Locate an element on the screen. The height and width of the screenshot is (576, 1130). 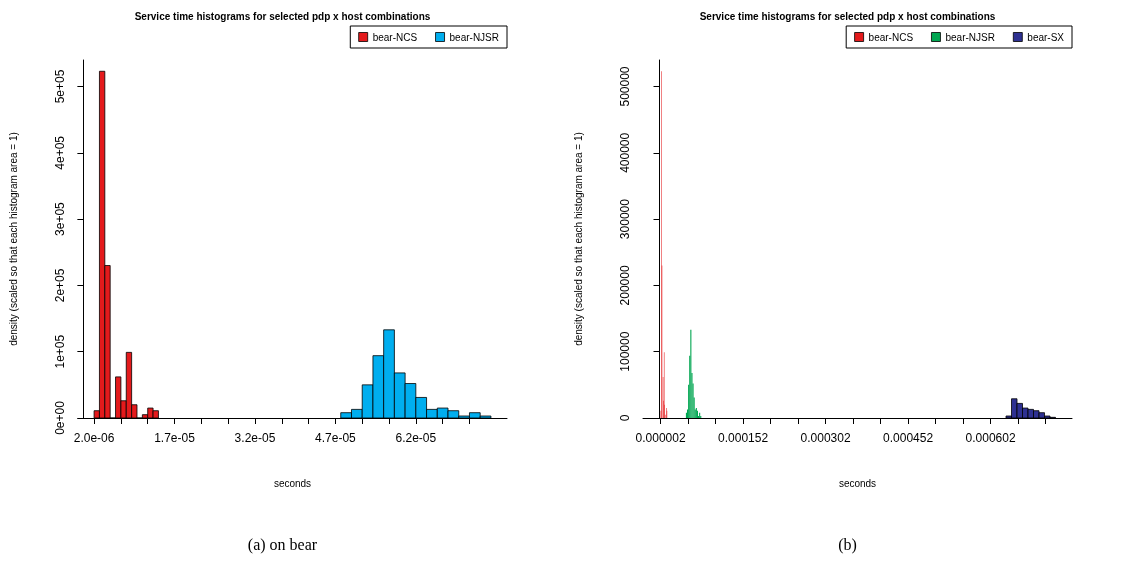
x-tick-label: 0.000452 is located at coordinates (908, 438).